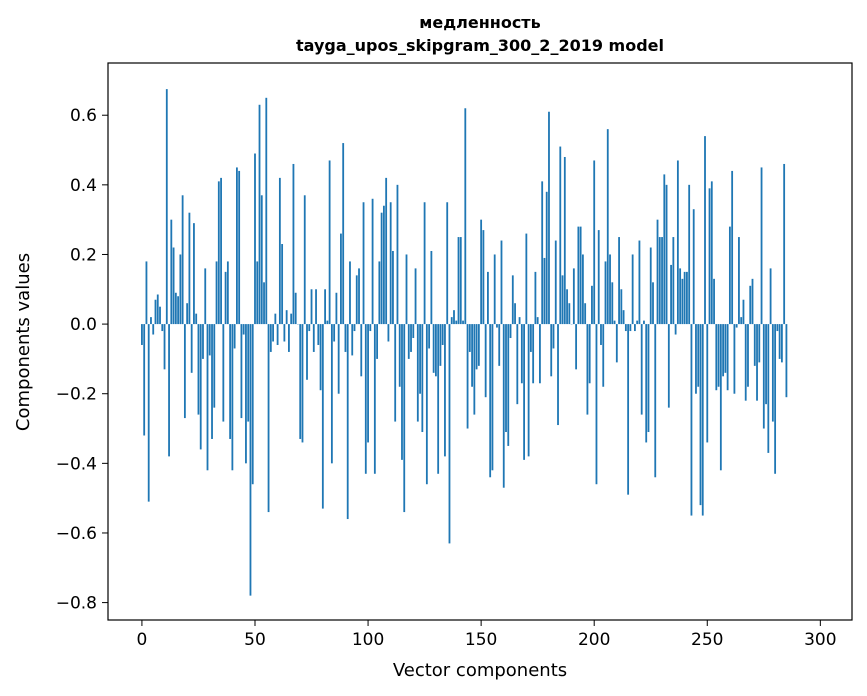 This screenshot has height=696, width=867. Describe the element at coordinates (480, 670) in the screenshot. I see `x-axis-label: Vector components` at that location.